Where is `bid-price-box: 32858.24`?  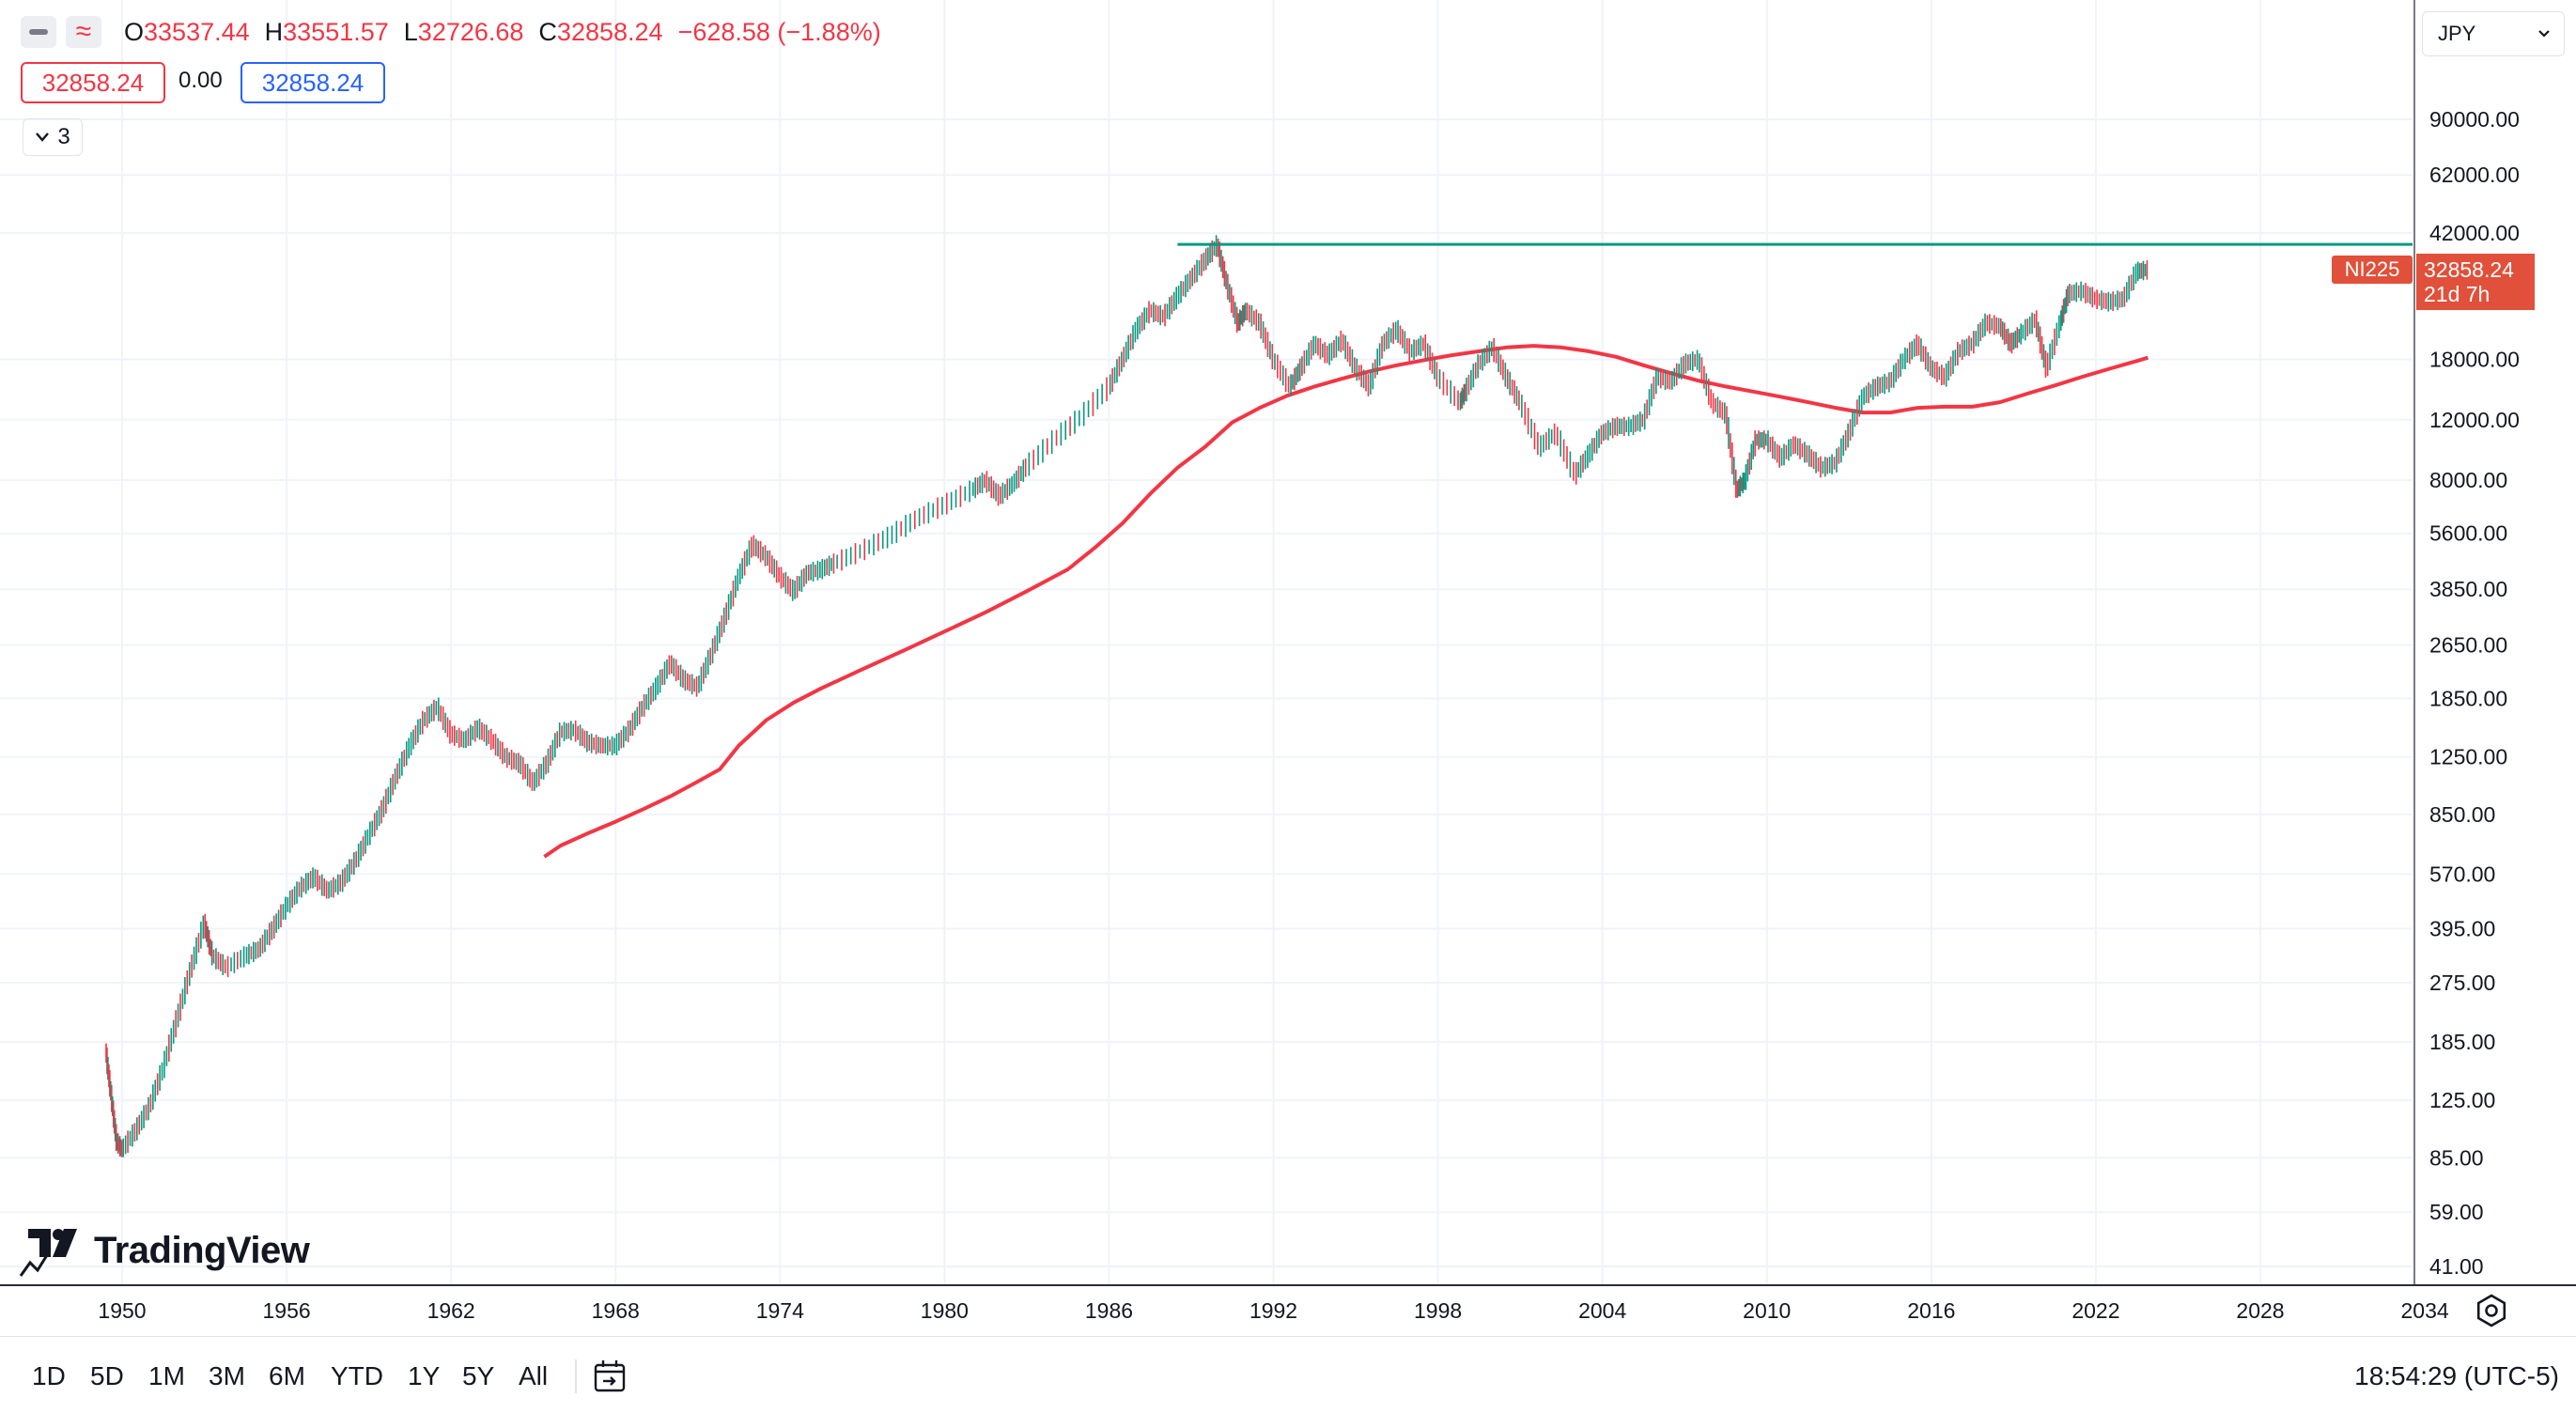
bid-price-box: 32858.24 is located at coordinates (93, 82).